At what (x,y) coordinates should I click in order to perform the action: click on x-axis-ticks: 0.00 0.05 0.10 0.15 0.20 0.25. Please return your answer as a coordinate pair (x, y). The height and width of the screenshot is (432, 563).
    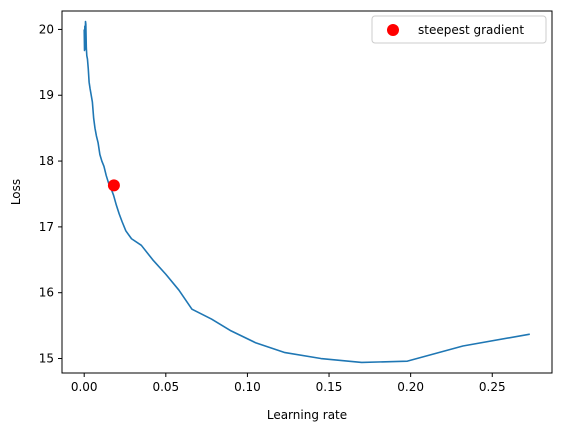
    Looking at the image, I should click on (288, 383).